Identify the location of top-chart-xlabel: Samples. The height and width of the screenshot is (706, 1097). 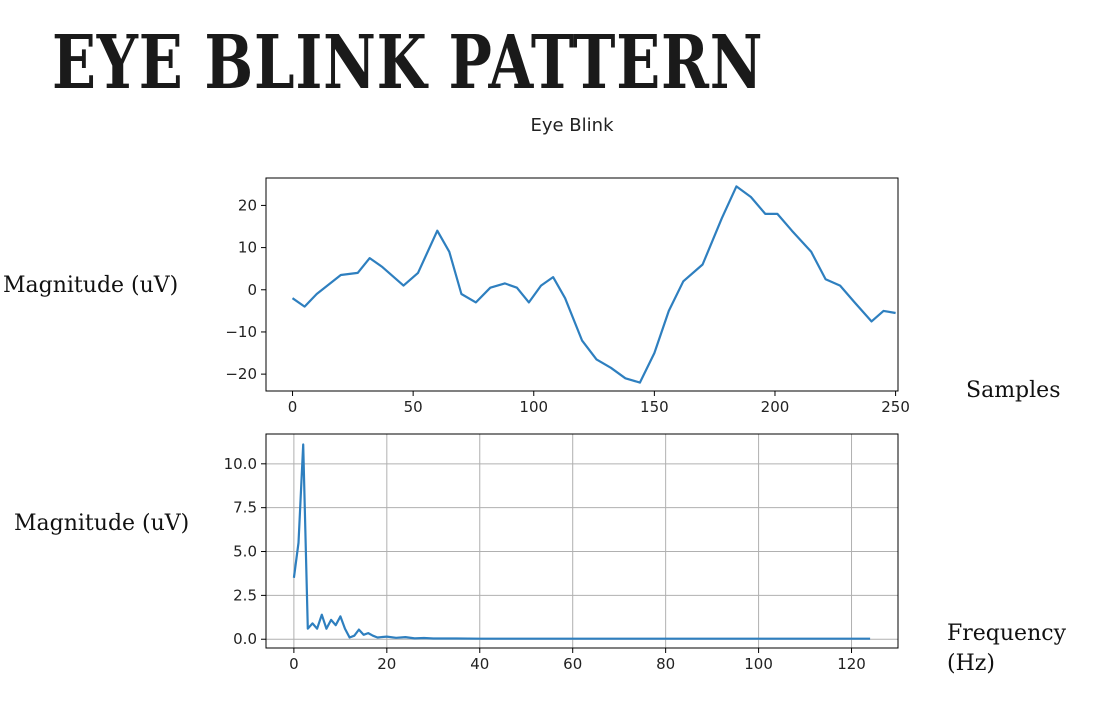
(1013, 390).